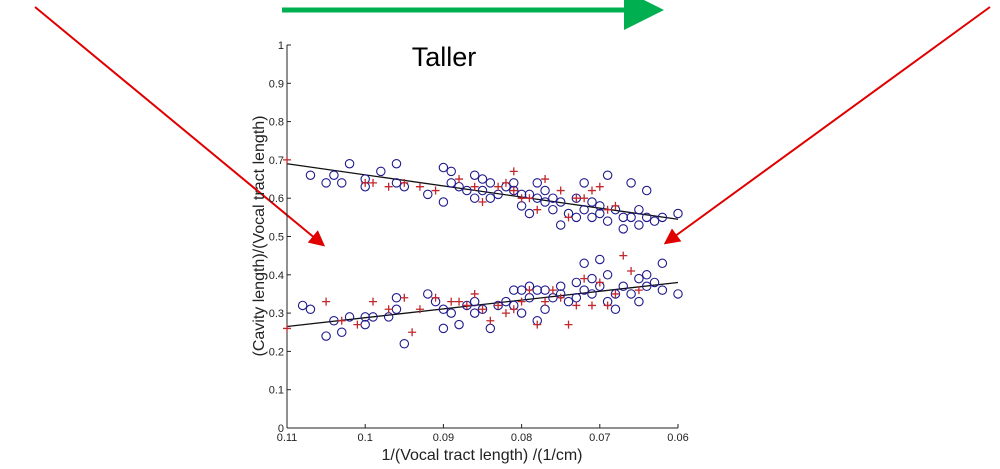 The image size is (1000, 469). I want to click on y-tick-label: 0.3, so click(276, 314).